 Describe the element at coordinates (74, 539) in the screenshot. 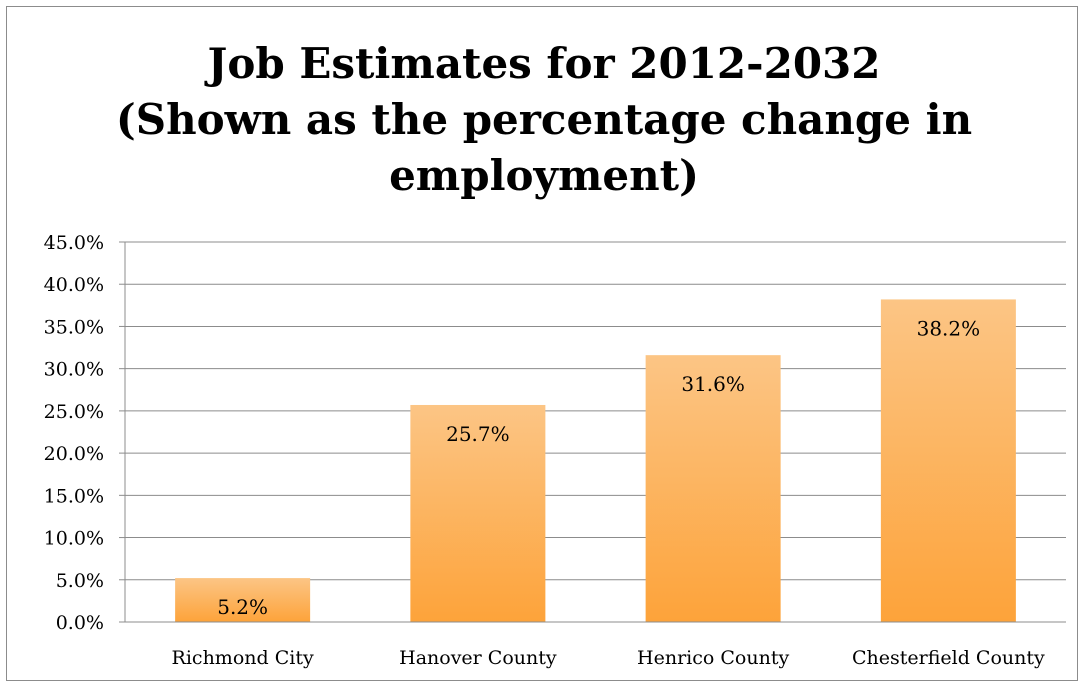

I see `y-tick-label: 10.0%` at that location.